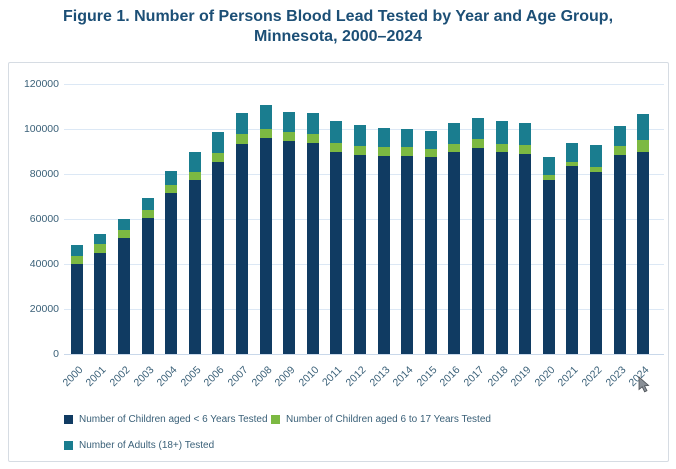 This screenshot has width=676, height=469. I want to click on bar-2013, so click(383, 240).